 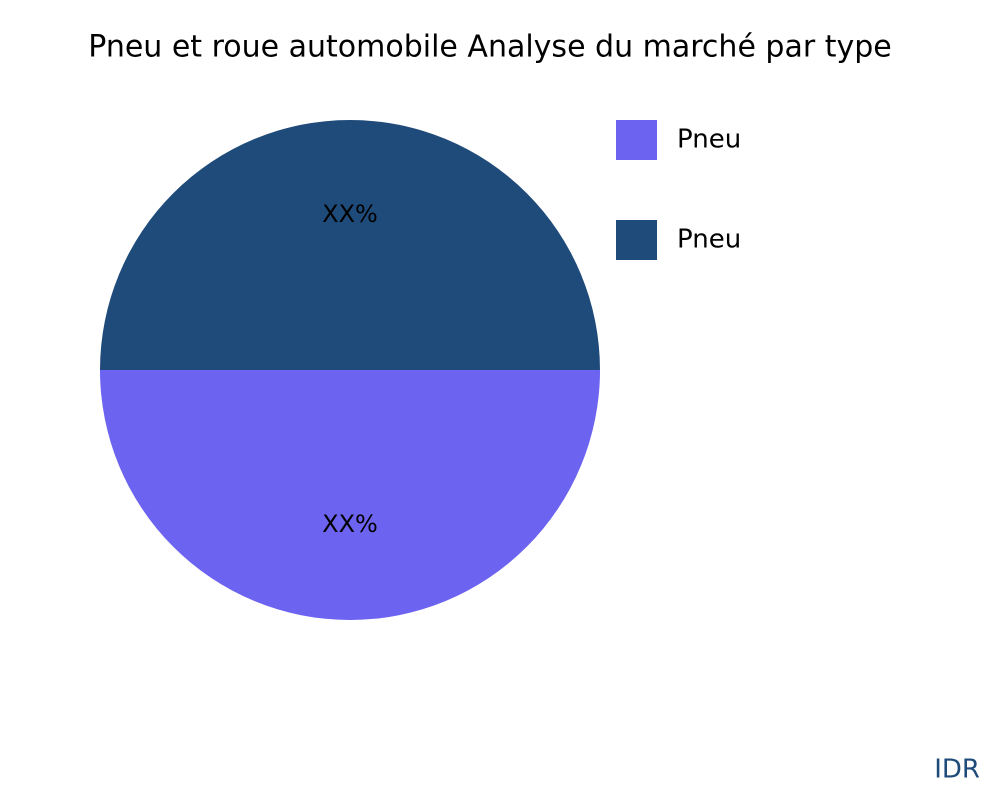 I want to click on footer: IDR, so click(x=957, y=770).